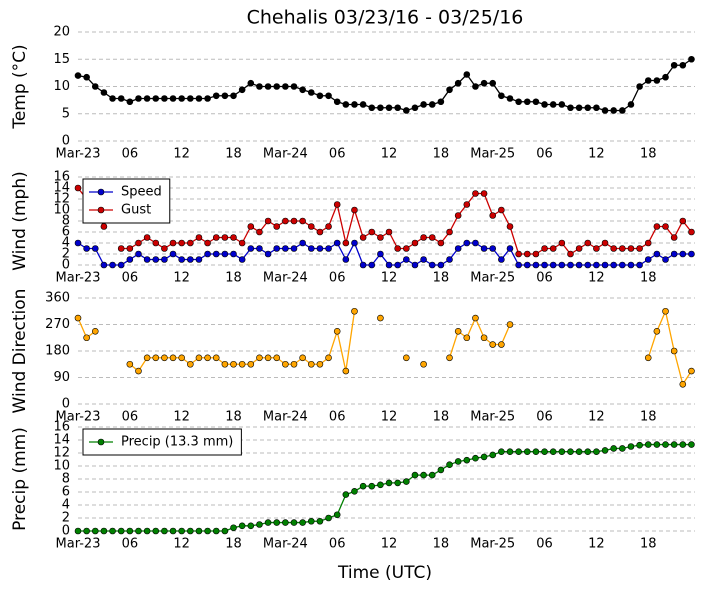  What do you see at coordinates (384, 85) in the screenshot?
I see `series-line` at bounding box center [384, 85].